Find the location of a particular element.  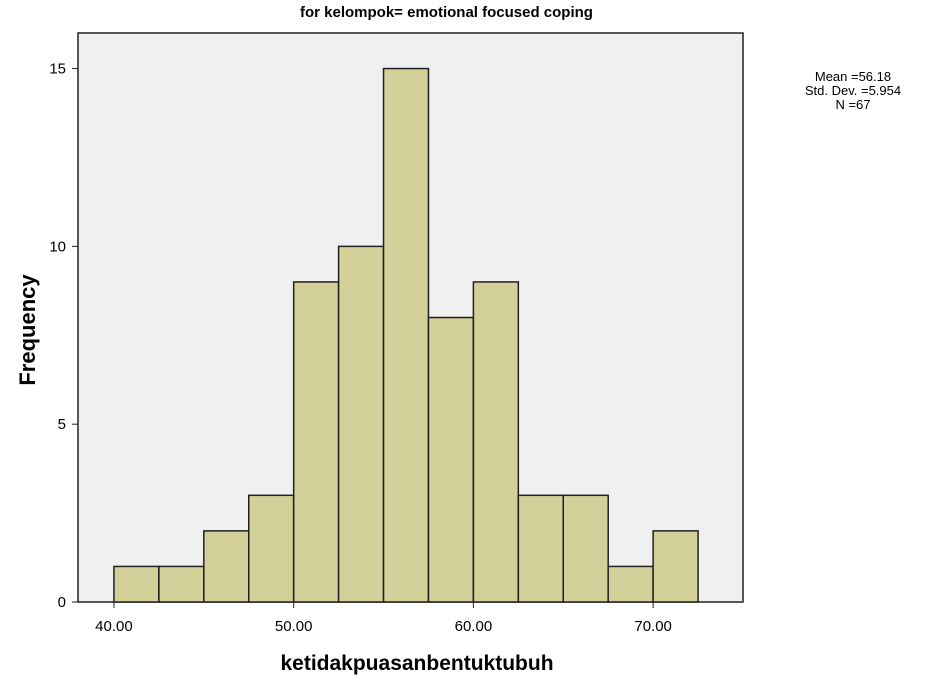

x-tick-label: 40.00 is located at coordinates (114, 626).